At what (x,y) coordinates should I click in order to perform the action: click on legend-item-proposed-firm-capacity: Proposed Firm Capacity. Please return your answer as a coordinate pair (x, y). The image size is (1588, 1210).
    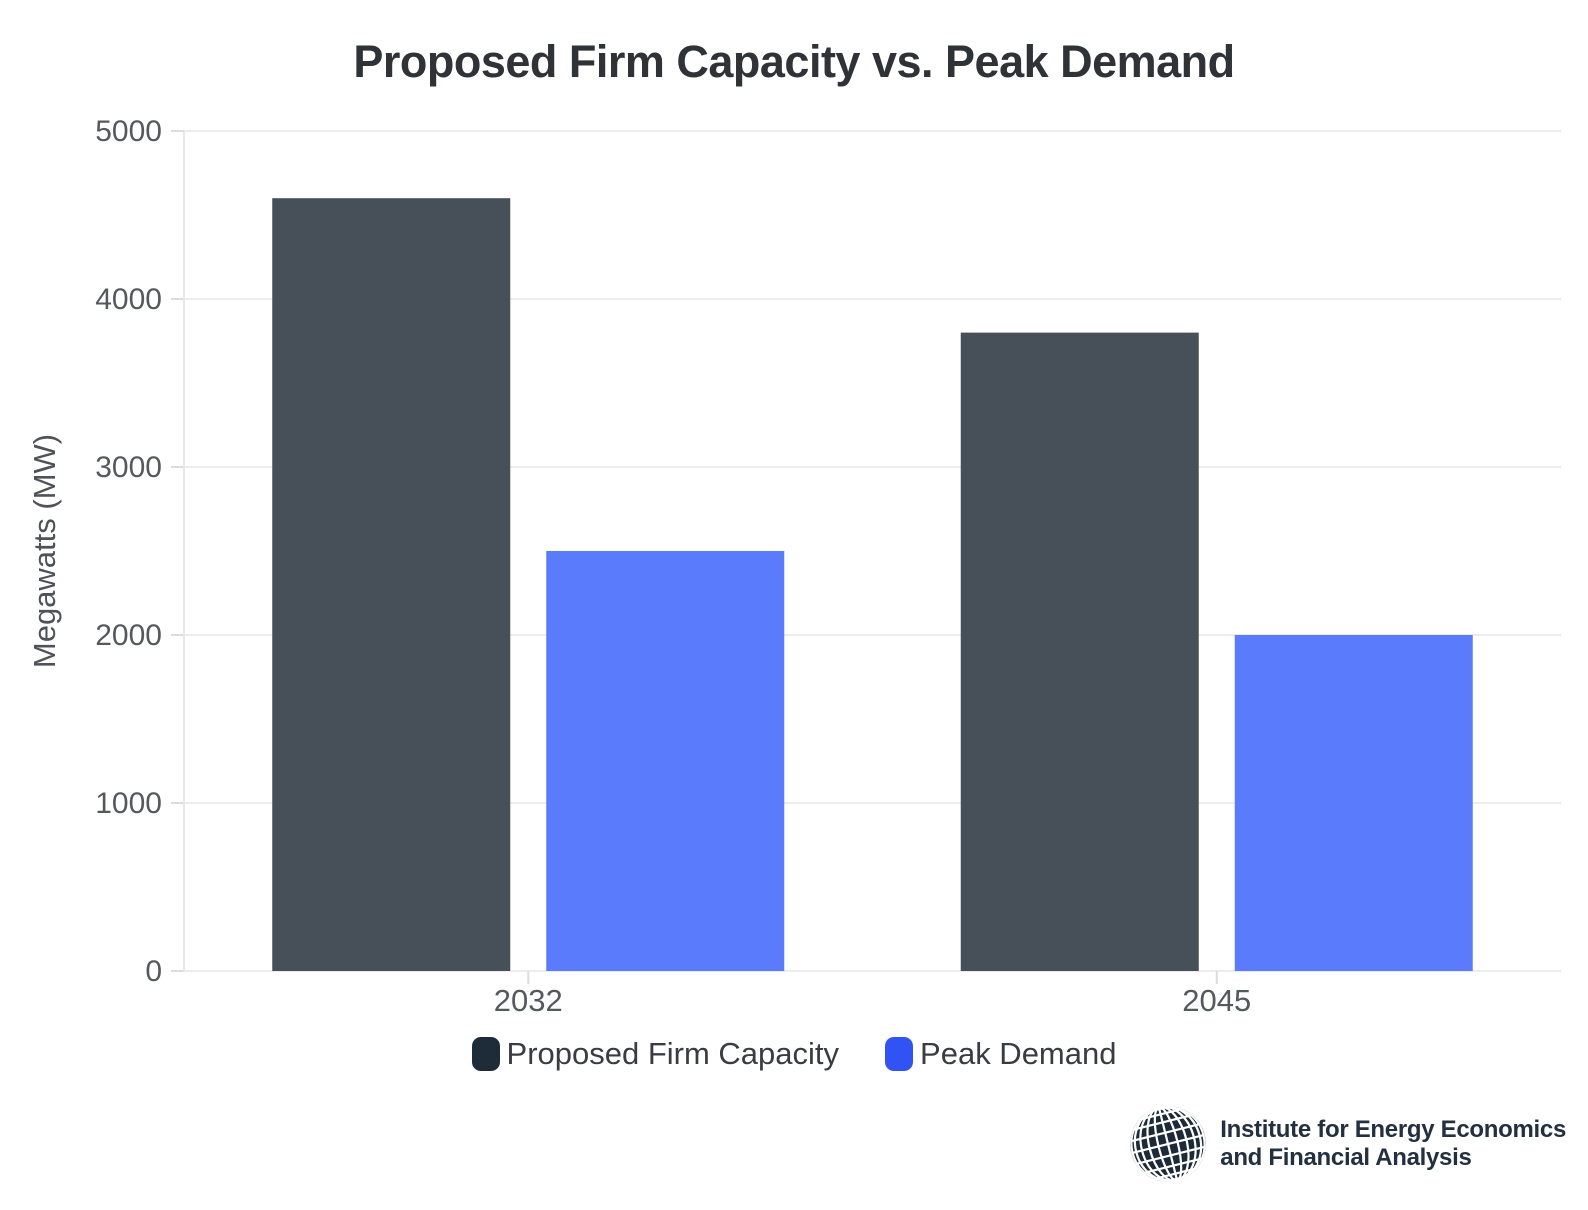
    Looking at the image, I should click on (655, 1054).